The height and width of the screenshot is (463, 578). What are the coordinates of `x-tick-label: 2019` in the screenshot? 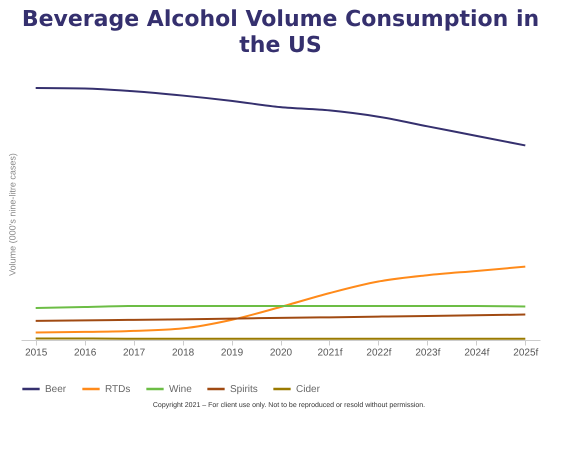 It's located at (232, 353).